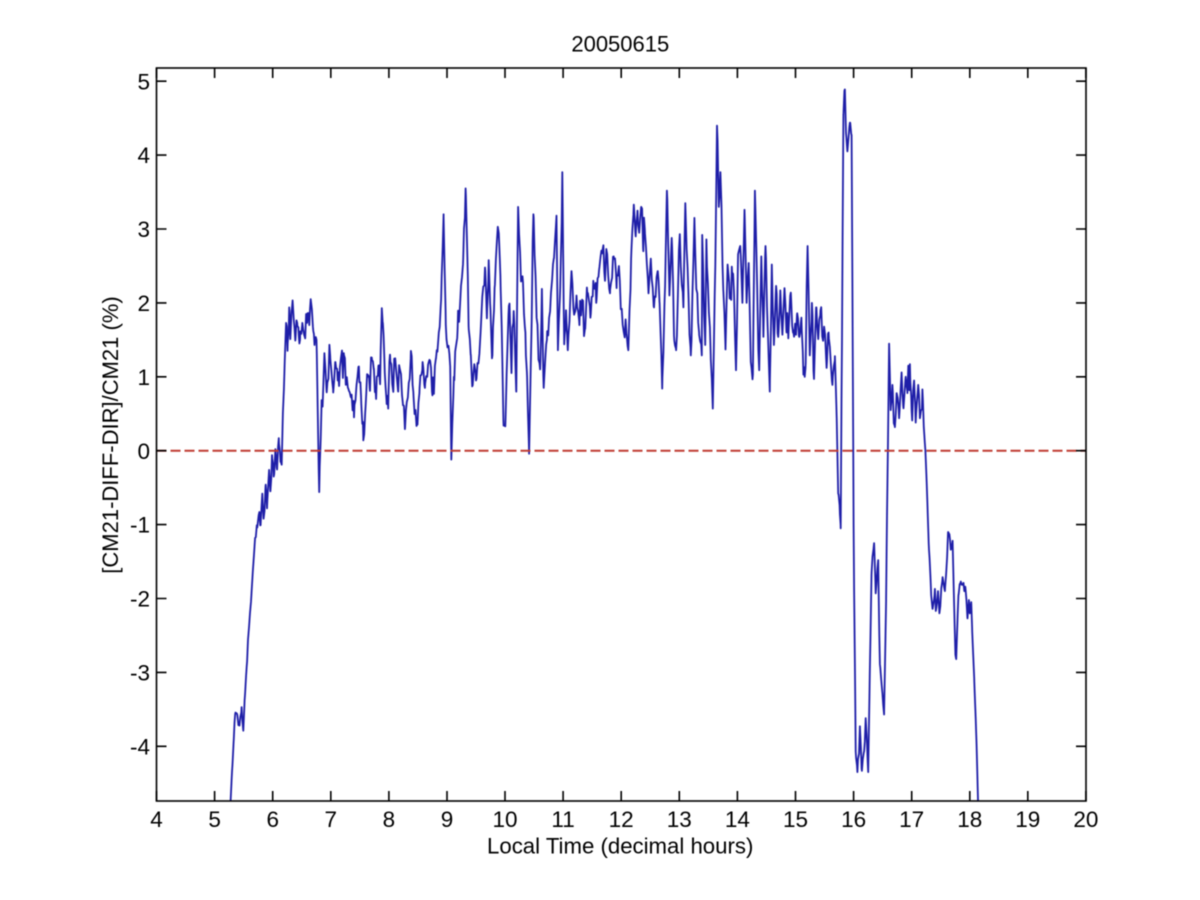  I want to click on svg-text: [CM21-DIFF-DIR]/CM21 (%), so click(110, 434).